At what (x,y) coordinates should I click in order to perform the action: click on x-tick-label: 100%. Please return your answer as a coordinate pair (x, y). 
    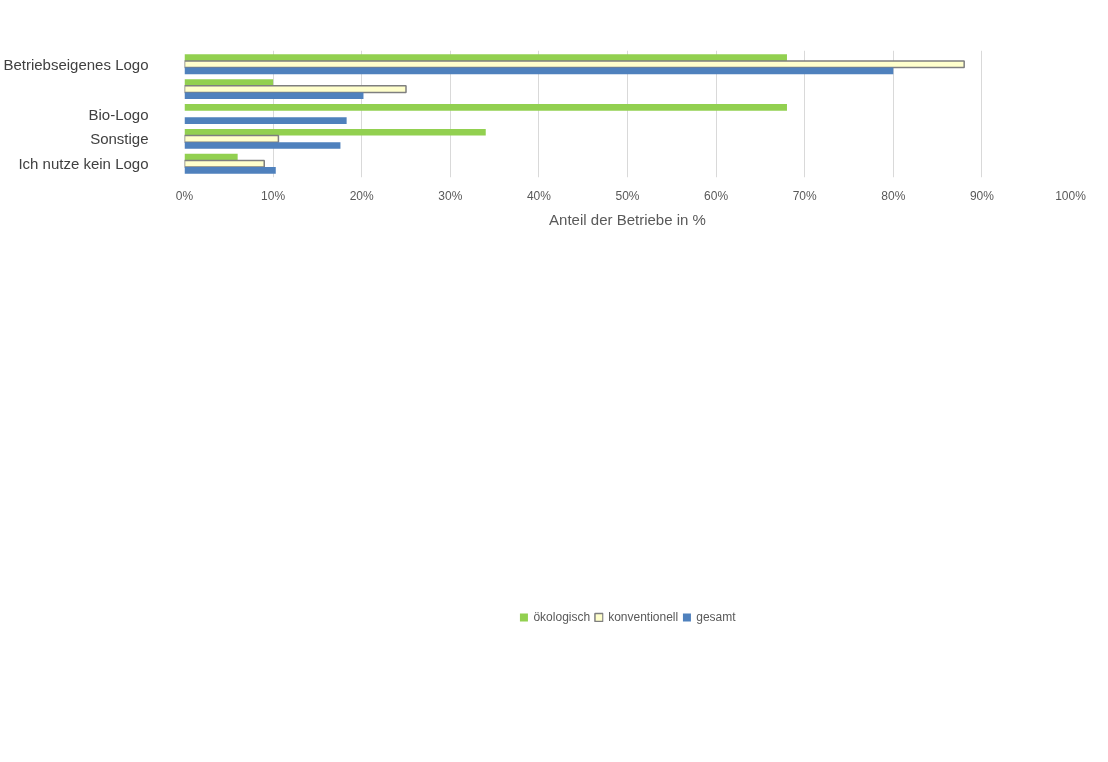
    Looking at the image, I should click on (1071, 195).